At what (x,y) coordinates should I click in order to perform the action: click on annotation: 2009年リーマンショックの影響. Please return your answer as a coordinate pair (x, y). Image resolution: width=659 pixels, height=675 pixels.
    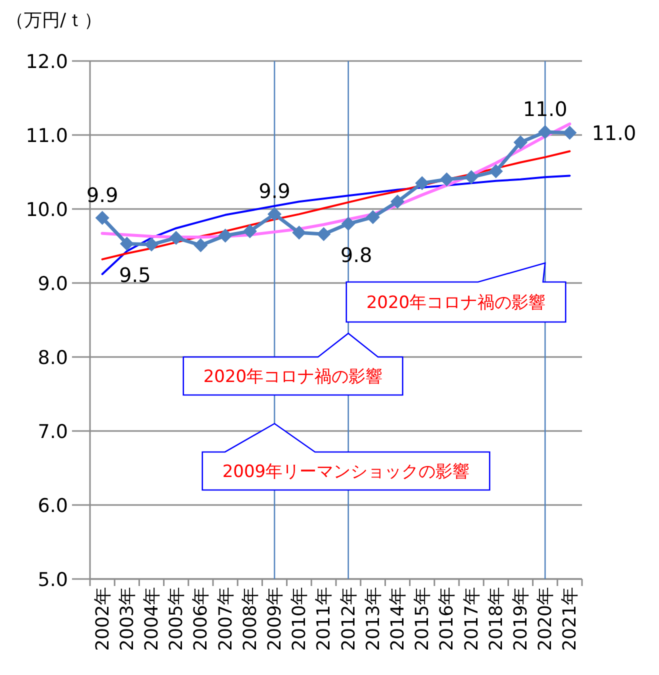
    Looking at the image, I should click on (346, 472).